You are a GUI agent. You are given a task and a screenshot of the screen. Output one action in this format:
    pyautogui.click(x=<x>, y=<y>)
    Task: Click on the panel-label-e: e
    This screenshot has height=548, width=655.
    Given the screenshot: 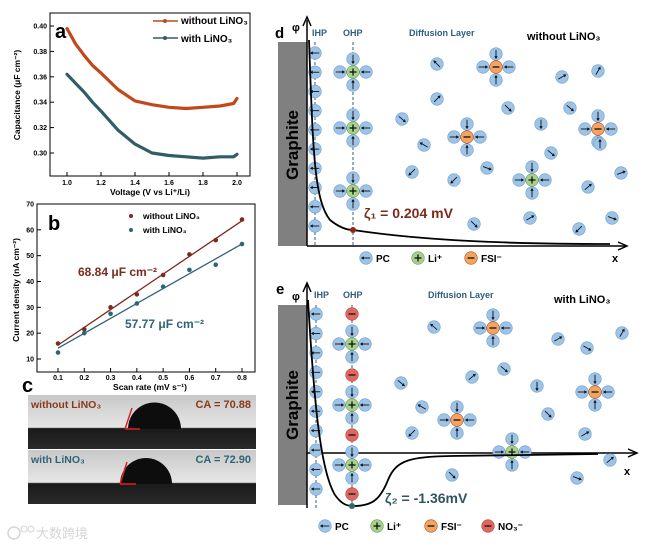 What is the action you would take?
    pyautogui.click(x=280, y=289)
    